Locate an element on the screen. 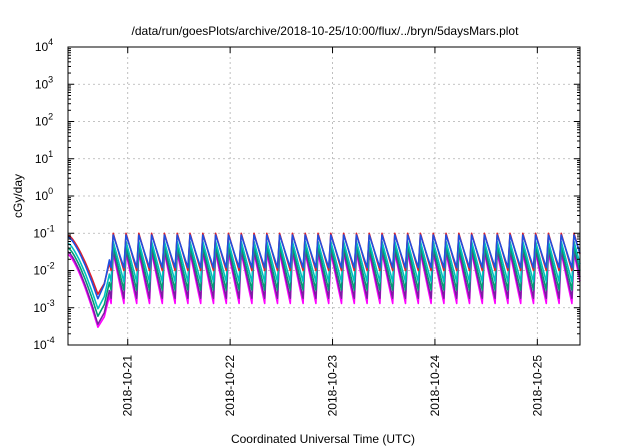 This screenshot has height=448, width=640. y-tick-label: 10⁰ is located at coordinates (44, 194).